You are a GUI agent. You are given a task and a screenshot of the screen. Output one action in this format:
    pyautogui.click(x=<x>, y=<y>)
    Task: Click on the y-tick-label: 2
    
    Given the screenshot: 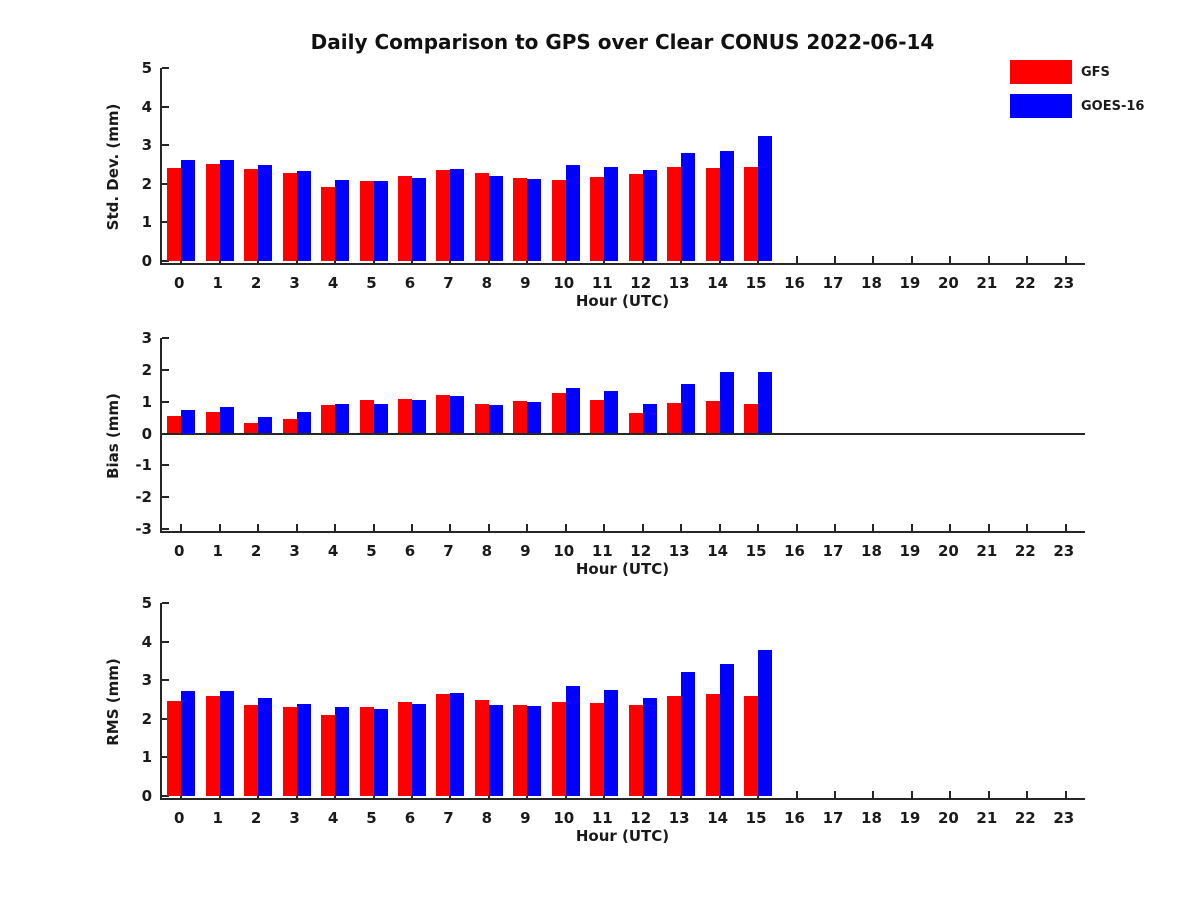 What is the action you would take?
    pyautogui.click(x=146, y=183)
    